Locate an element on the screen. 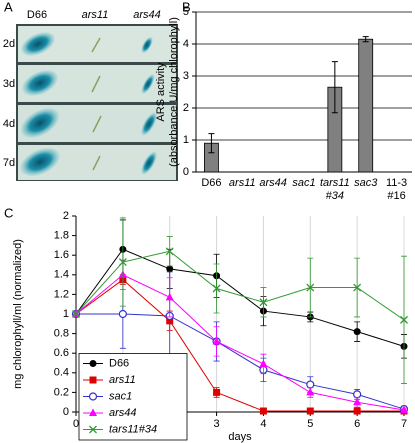 The image size is (415, 443). column-label: ars44 is located at coordinates (147, 15).